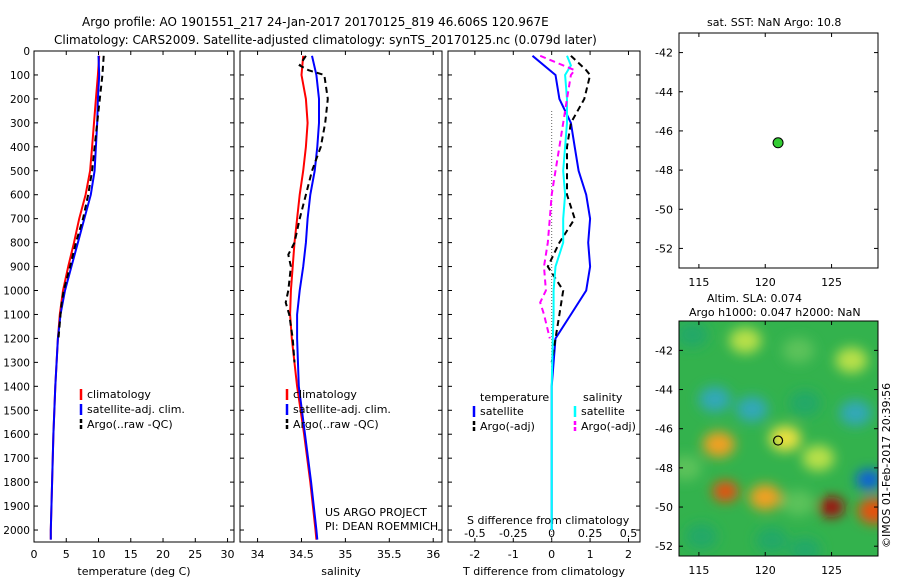 This screenshot has height=580, width=900. I want to click on s-tick-label: -0.5, so click(474, 533).